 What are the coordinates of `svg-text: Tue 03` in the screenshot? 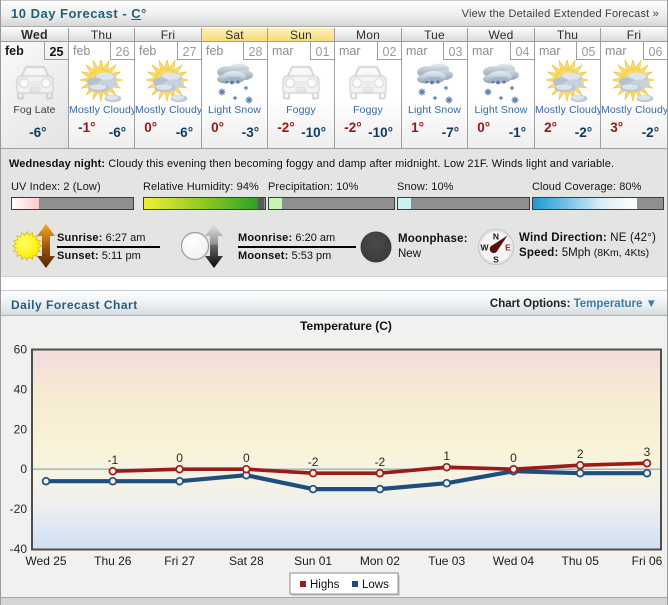 It's located at (446, 561).